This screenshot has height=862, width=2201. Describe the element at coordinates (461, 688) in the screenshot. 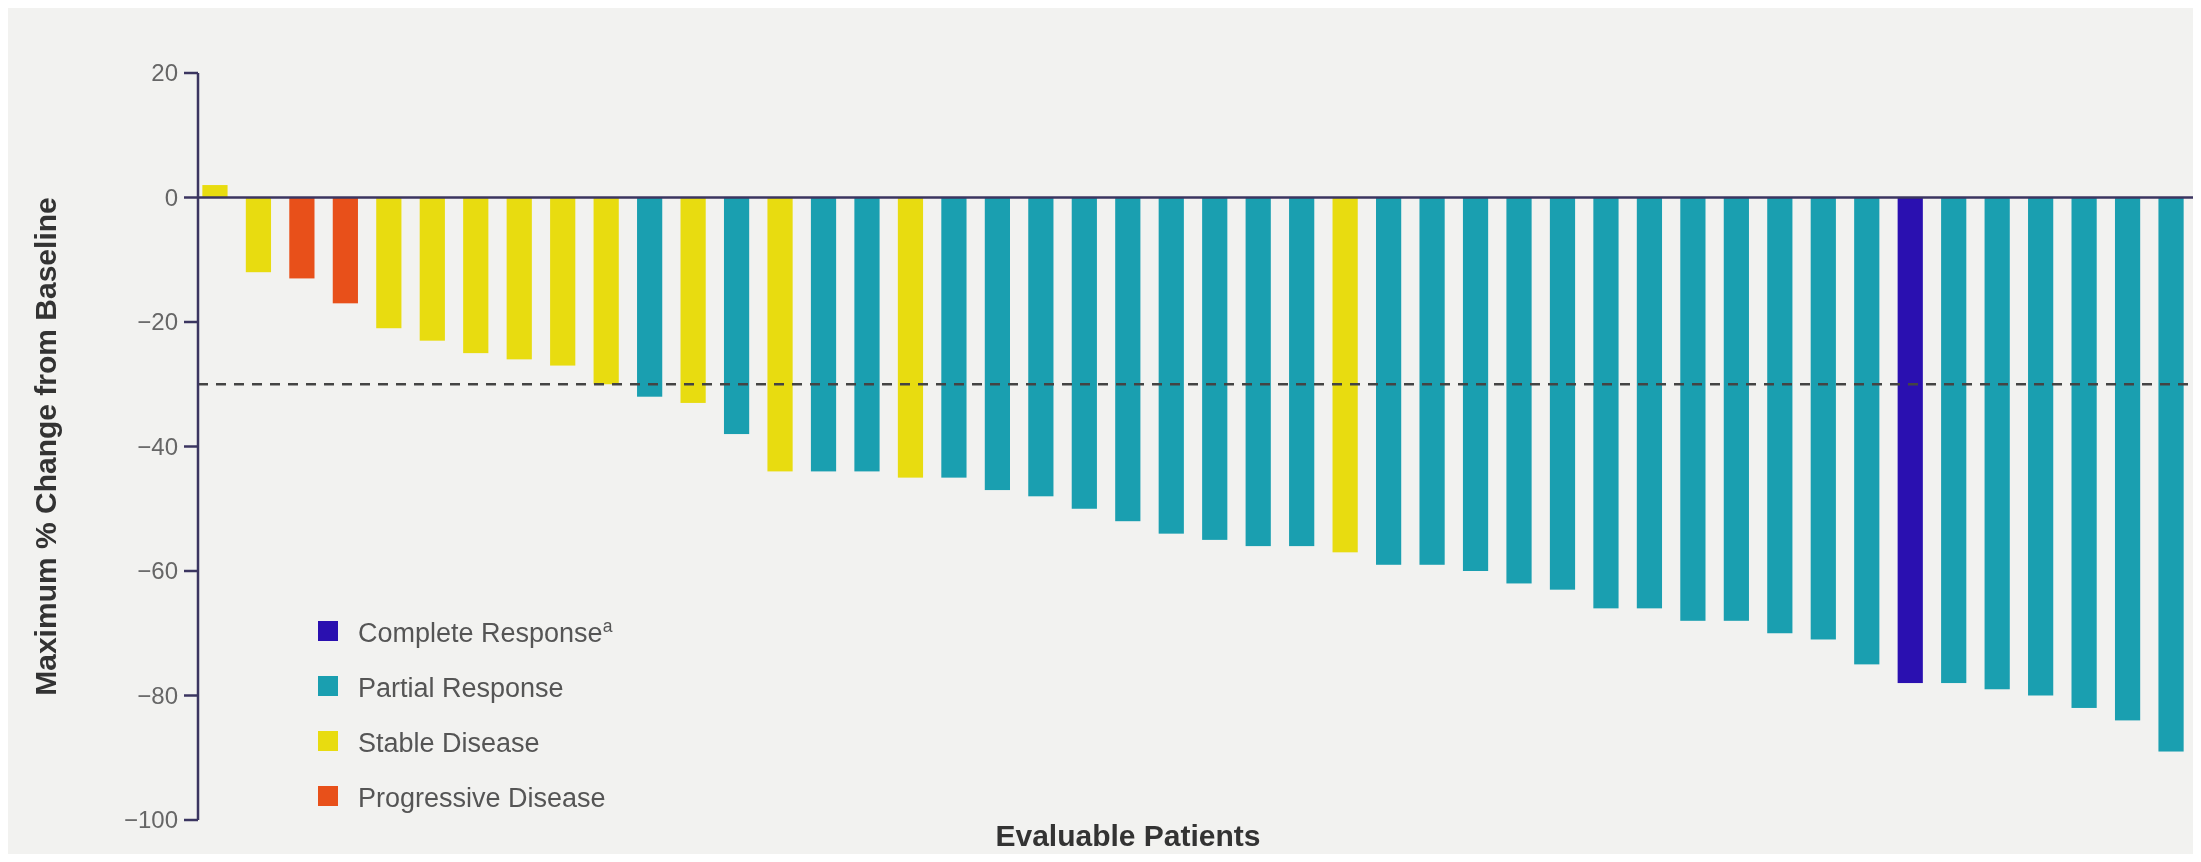

I see `legend-label: Partial Response` at that location.